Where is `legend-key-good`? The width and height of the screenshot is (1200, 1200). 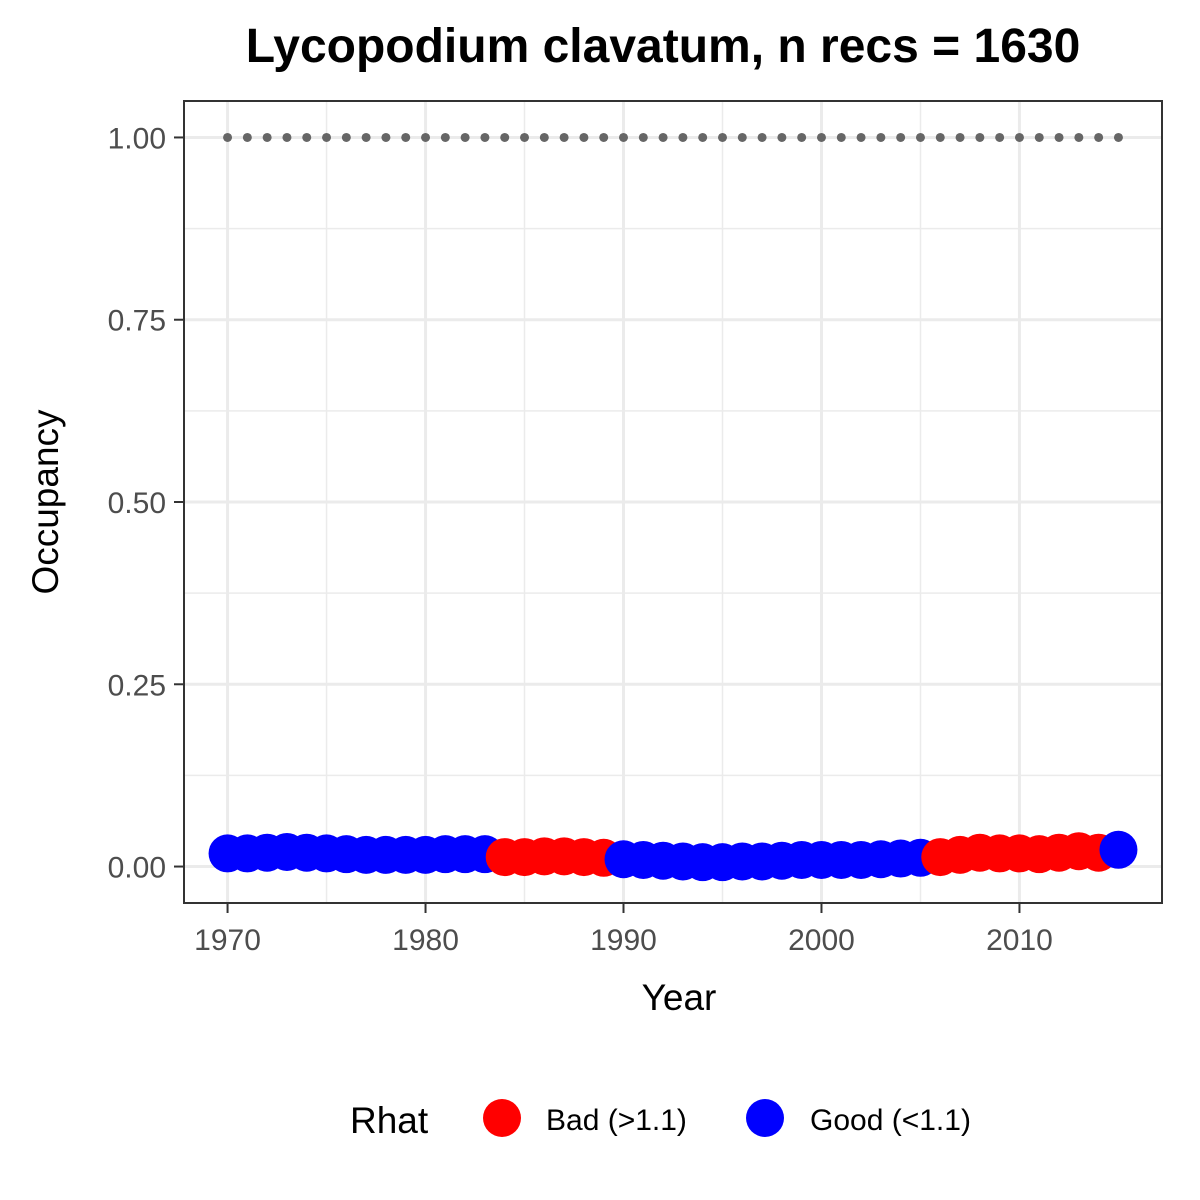 legend-key-good is located at coordinates (765, 1118).